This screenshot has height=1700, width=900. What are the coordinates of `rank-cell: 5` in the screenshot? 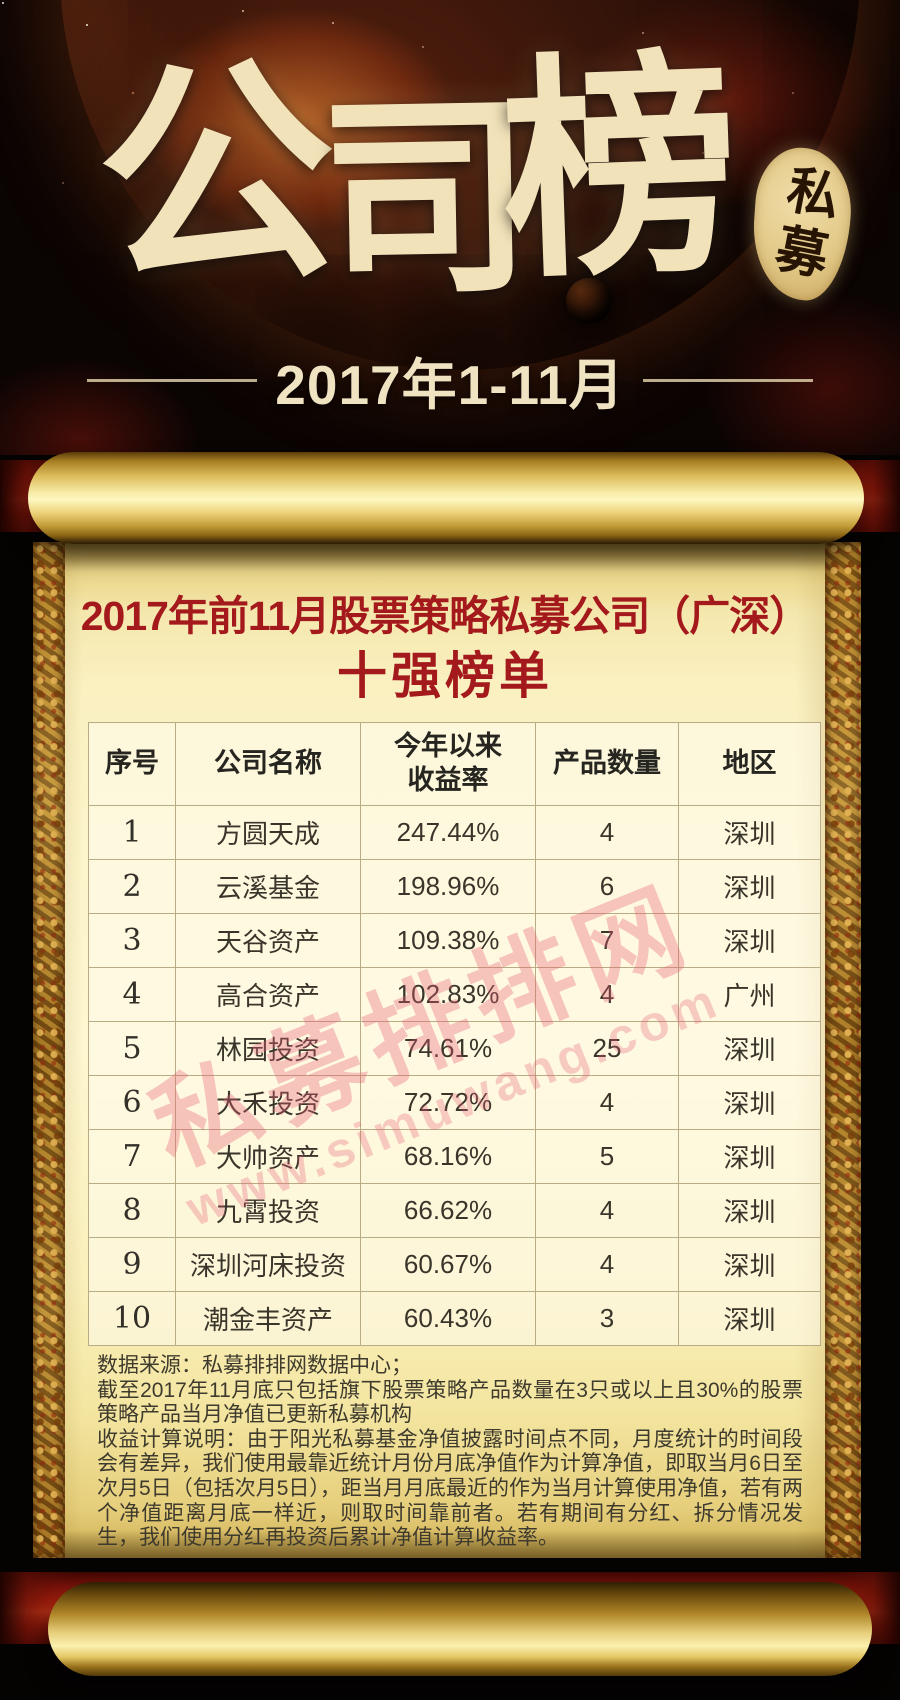 It's located at (132, 1048).